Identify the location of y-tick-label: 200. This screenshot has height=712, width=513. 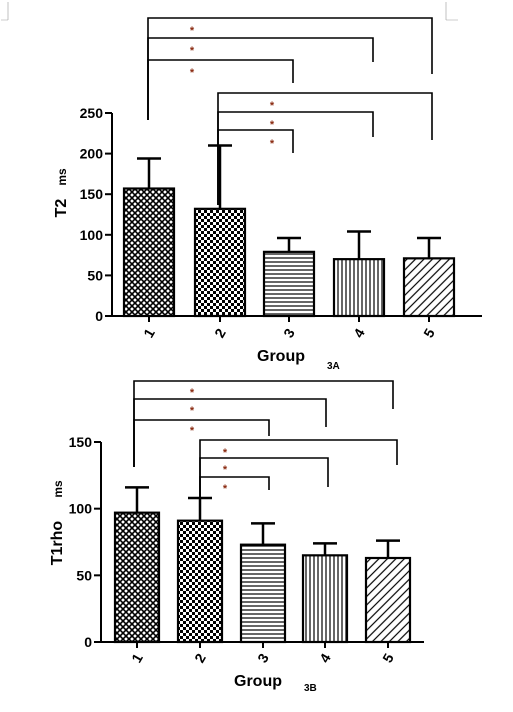
(92, 154).